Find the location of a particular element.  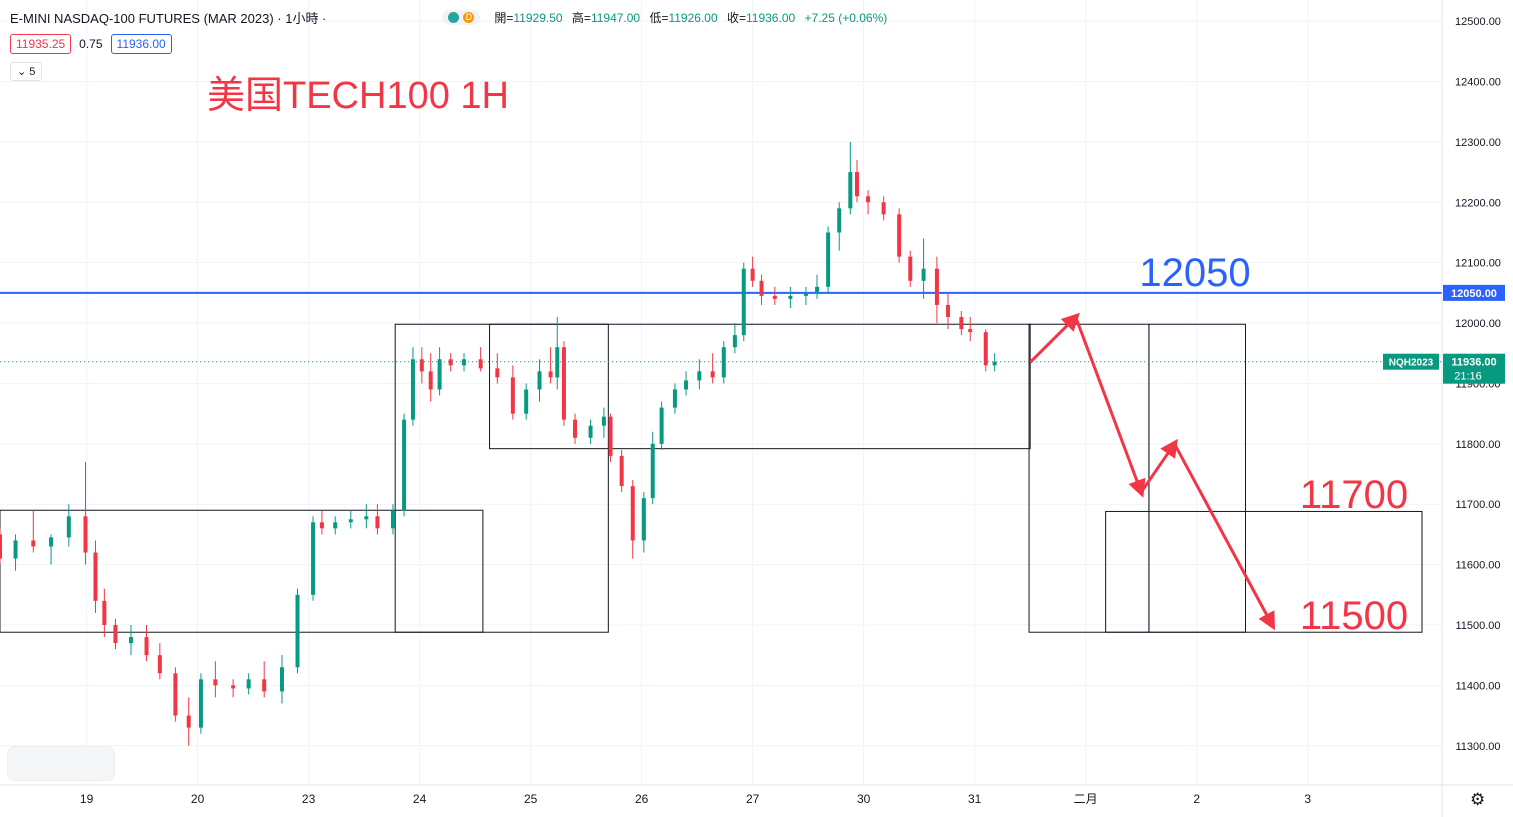

y-tick-label: 12500.00 is located at coordinates (1478, 22).